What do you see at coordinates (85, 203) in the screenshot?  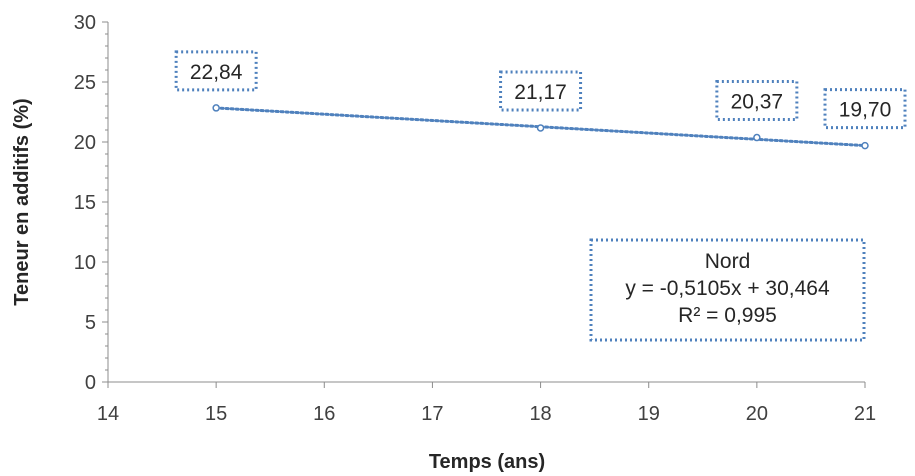 I see `y-tick-label: 15` at bounding box center [85, 203].